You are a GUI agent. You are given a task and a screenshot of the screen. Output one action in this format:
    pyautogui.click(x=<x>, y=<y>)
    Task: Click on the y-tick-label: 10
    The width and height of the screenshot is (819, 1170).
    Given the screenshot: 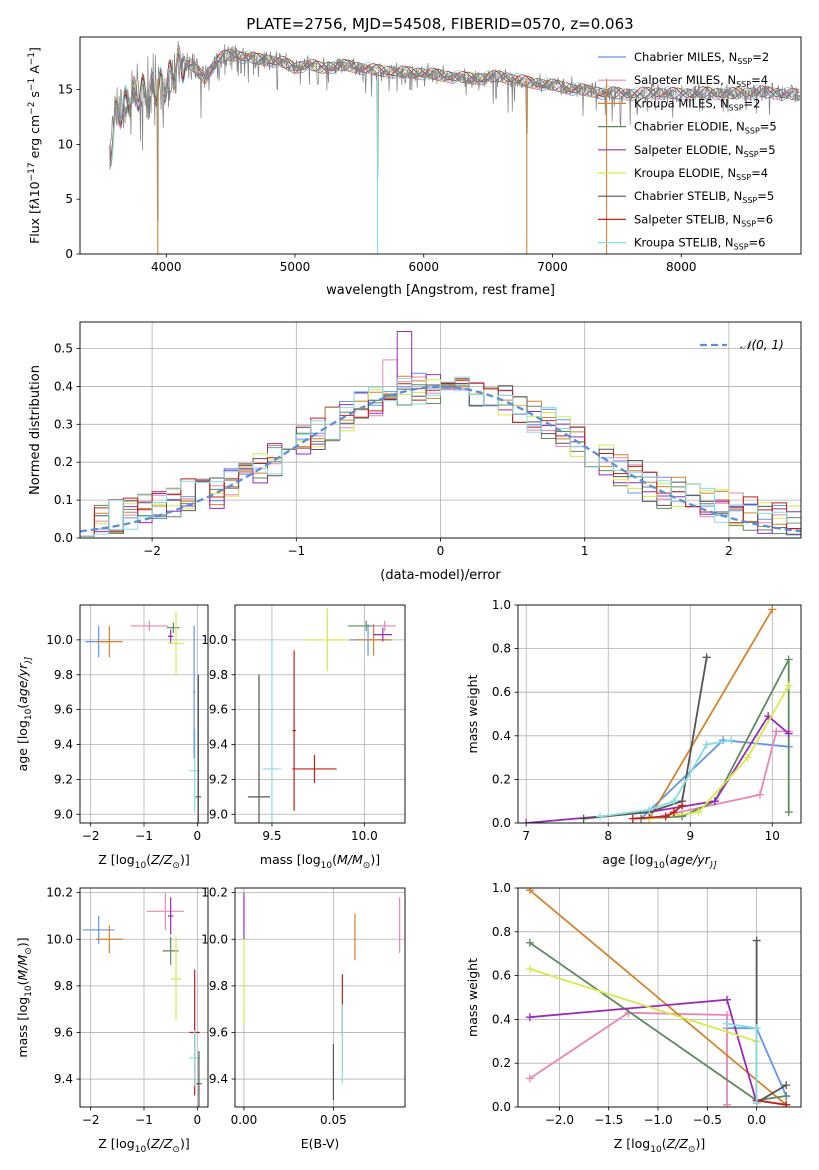 What is the action you would take?
    pyautogui.click(x=65, y=144)
    